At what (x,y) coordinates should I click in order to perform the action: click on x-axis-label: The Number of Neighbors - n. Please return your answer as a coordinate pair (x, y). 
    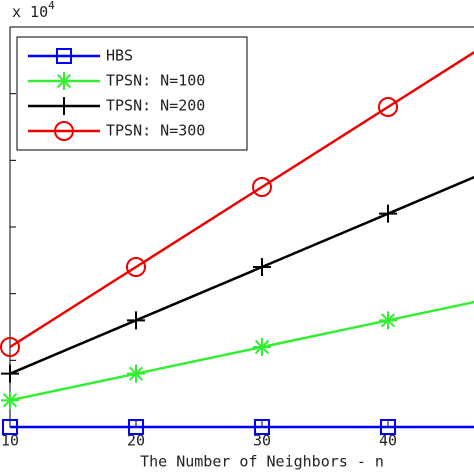
    Looking at the image, I should click on (262, 462).